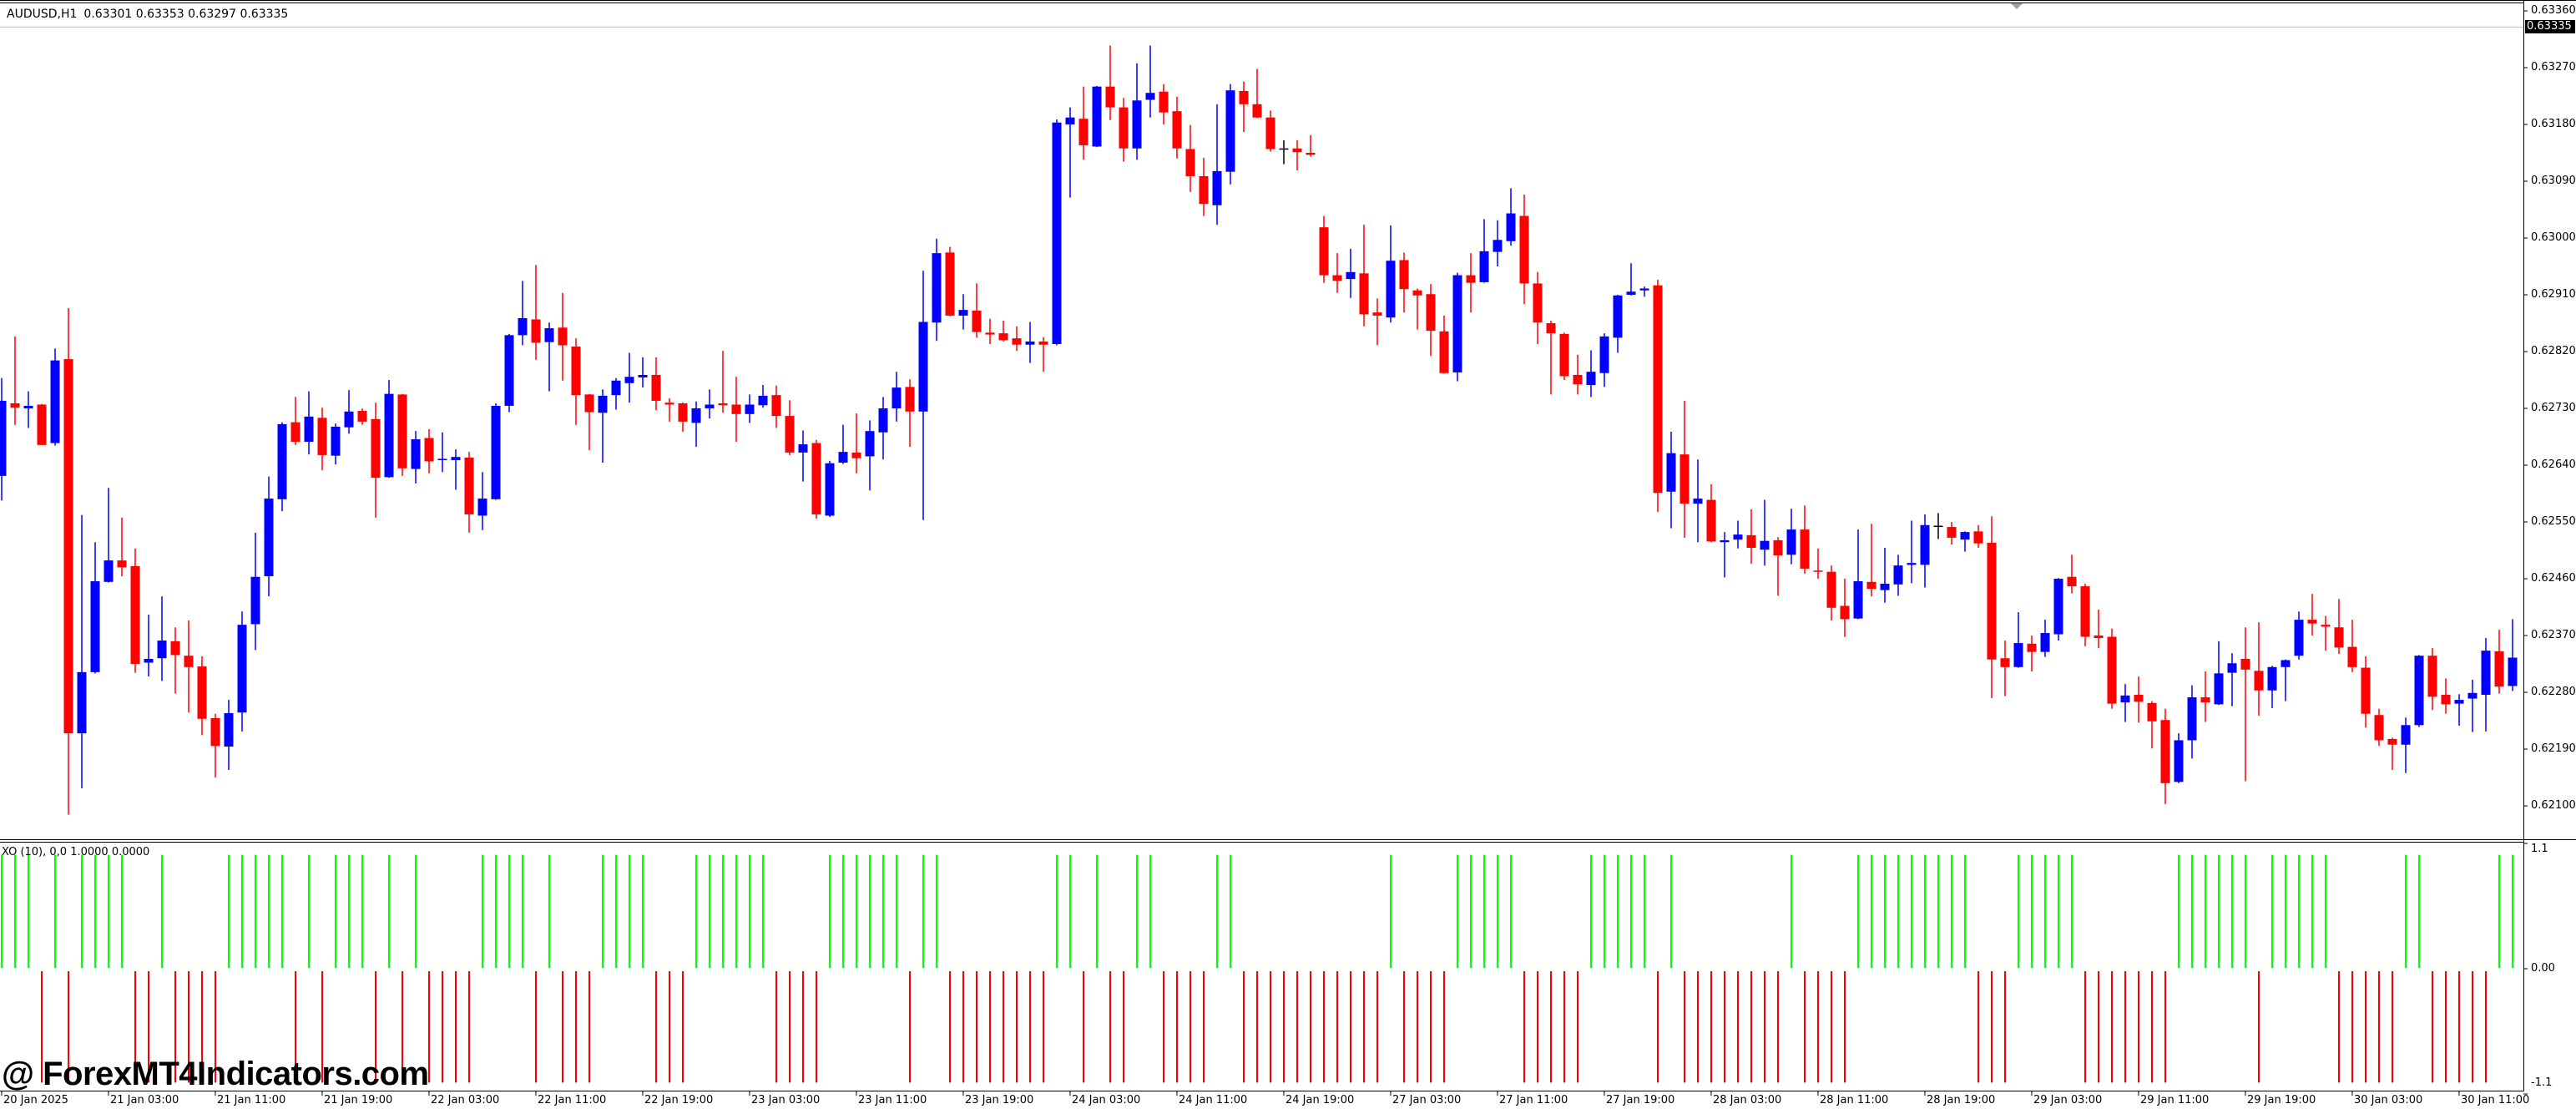 This screenshot has height=1109, width=2576. Describe the element at coordinates (2553, 10) in the screenshot. I see `price-axis-label: 0.63360` at that location.